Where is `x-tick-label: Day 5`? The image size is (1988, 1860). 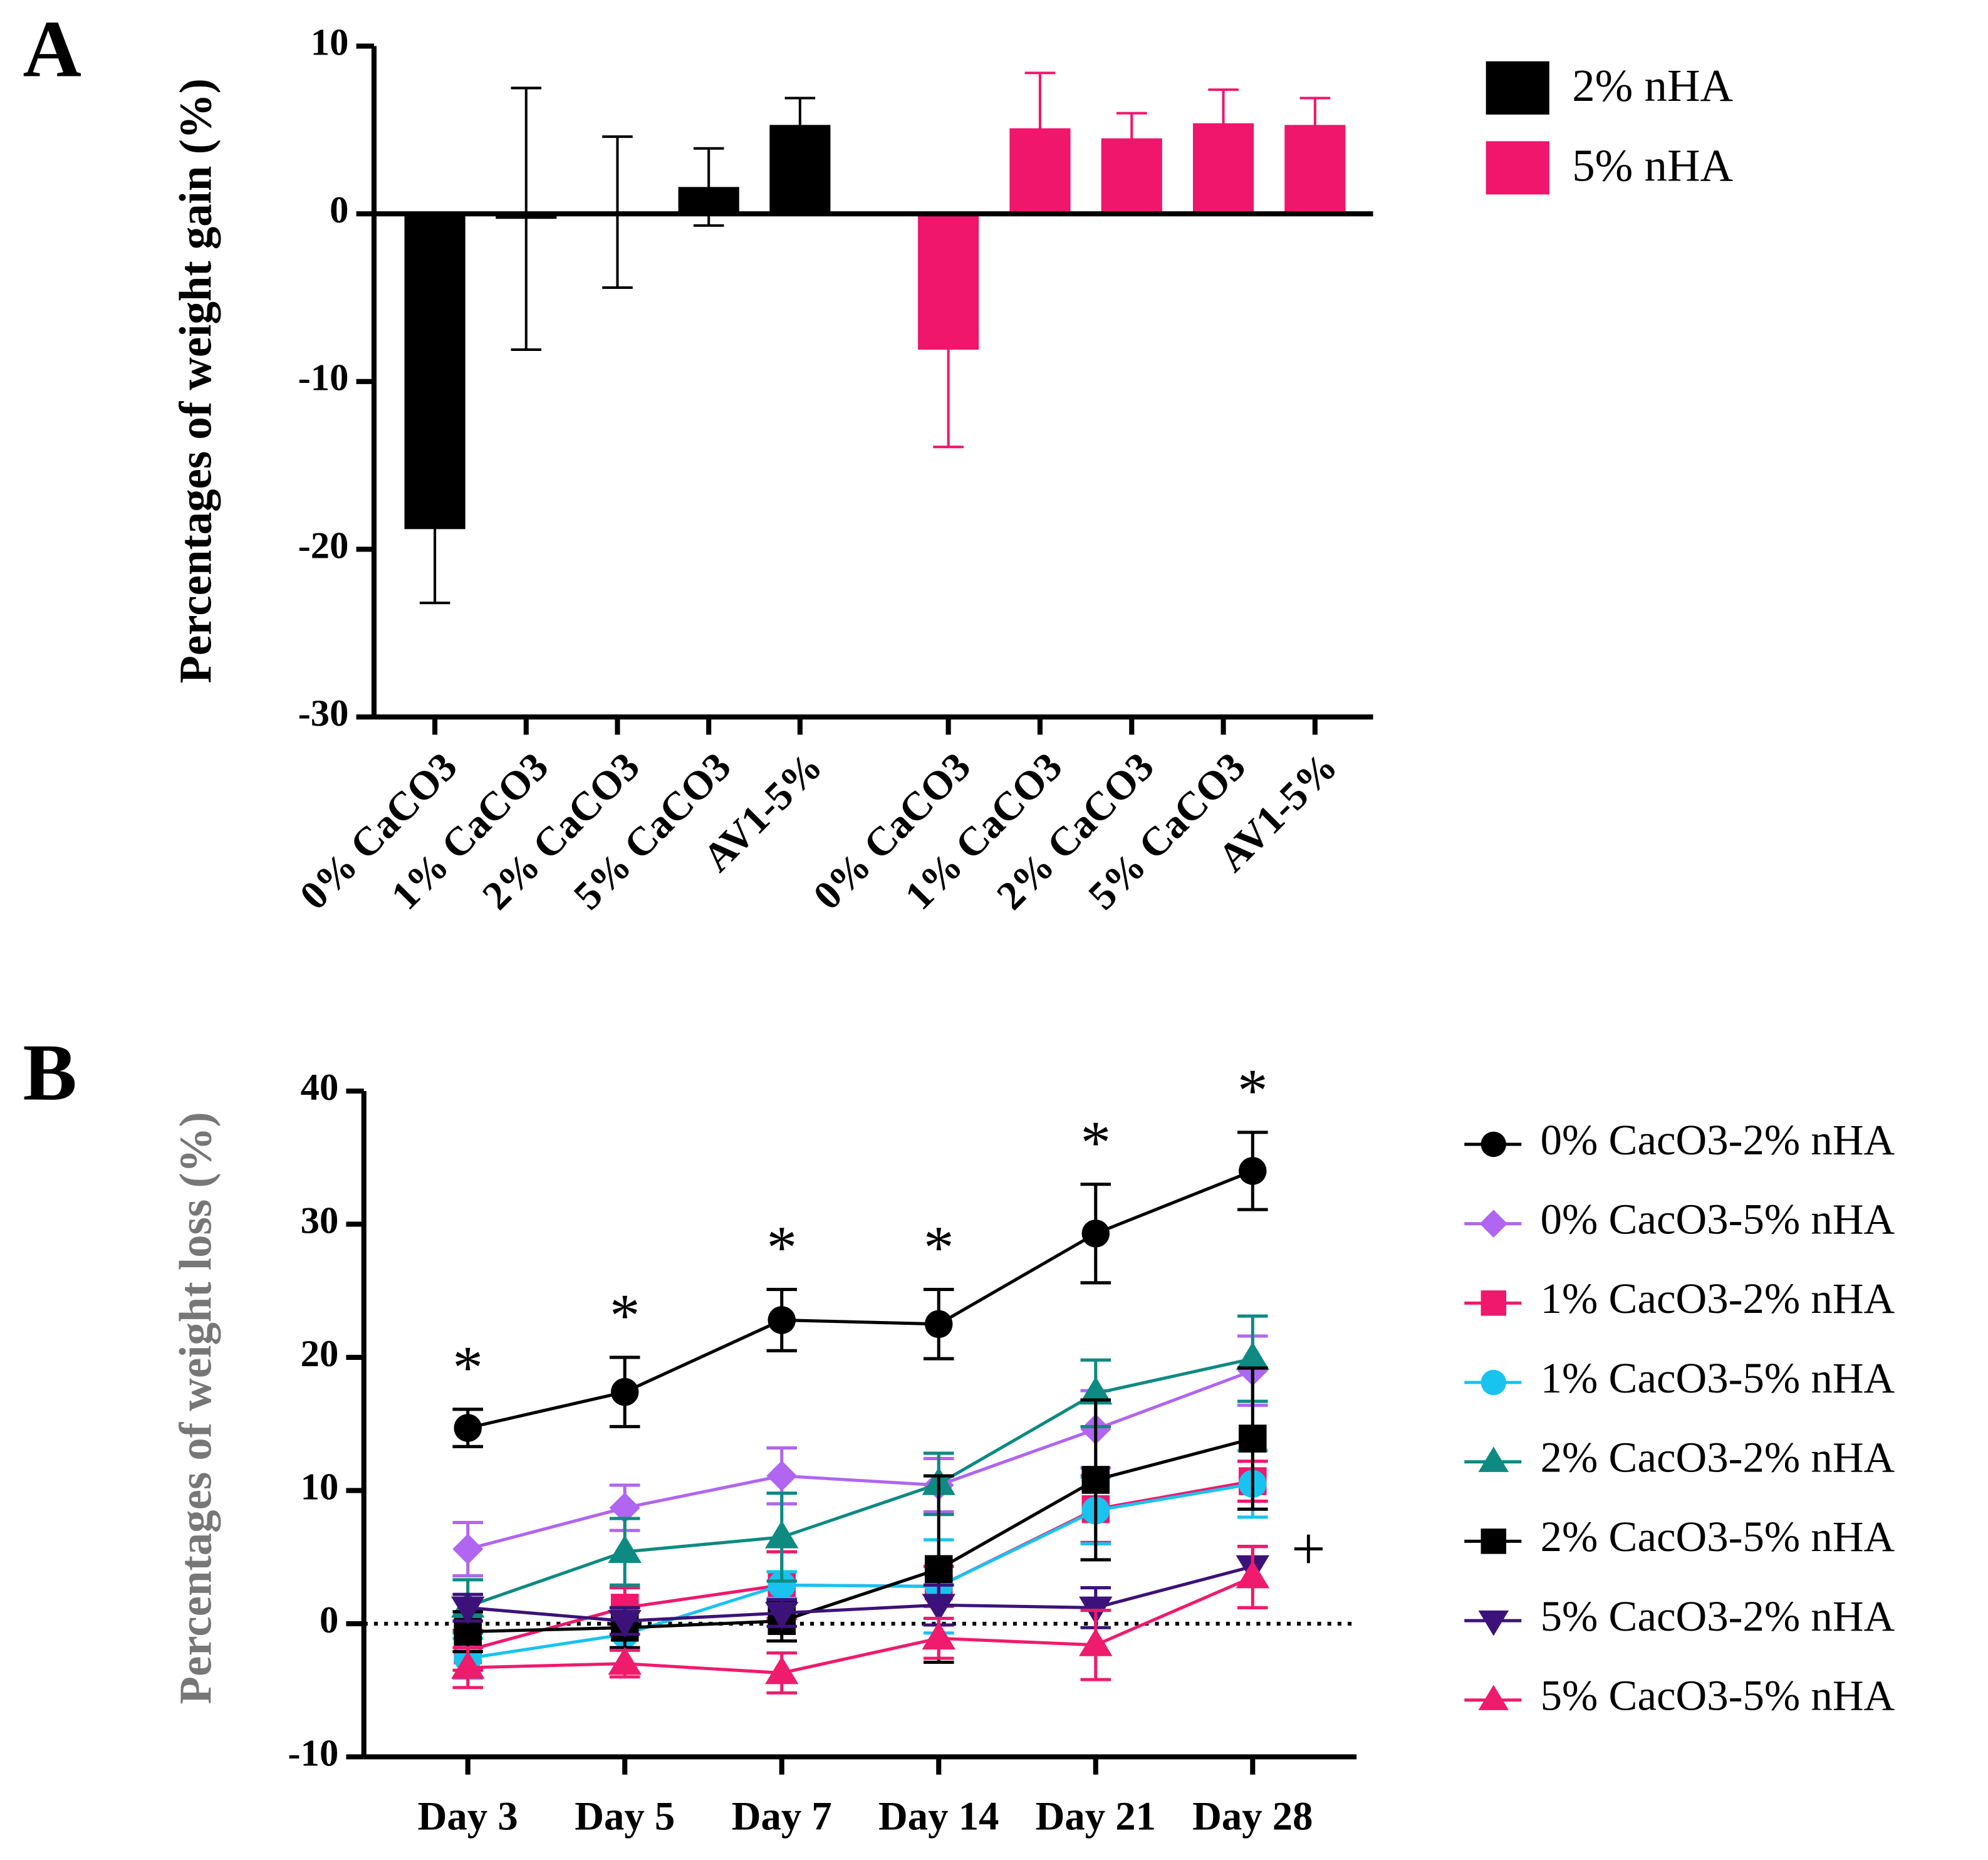
x-tick-label: Day 5 is located at coordinates (625, 1816).